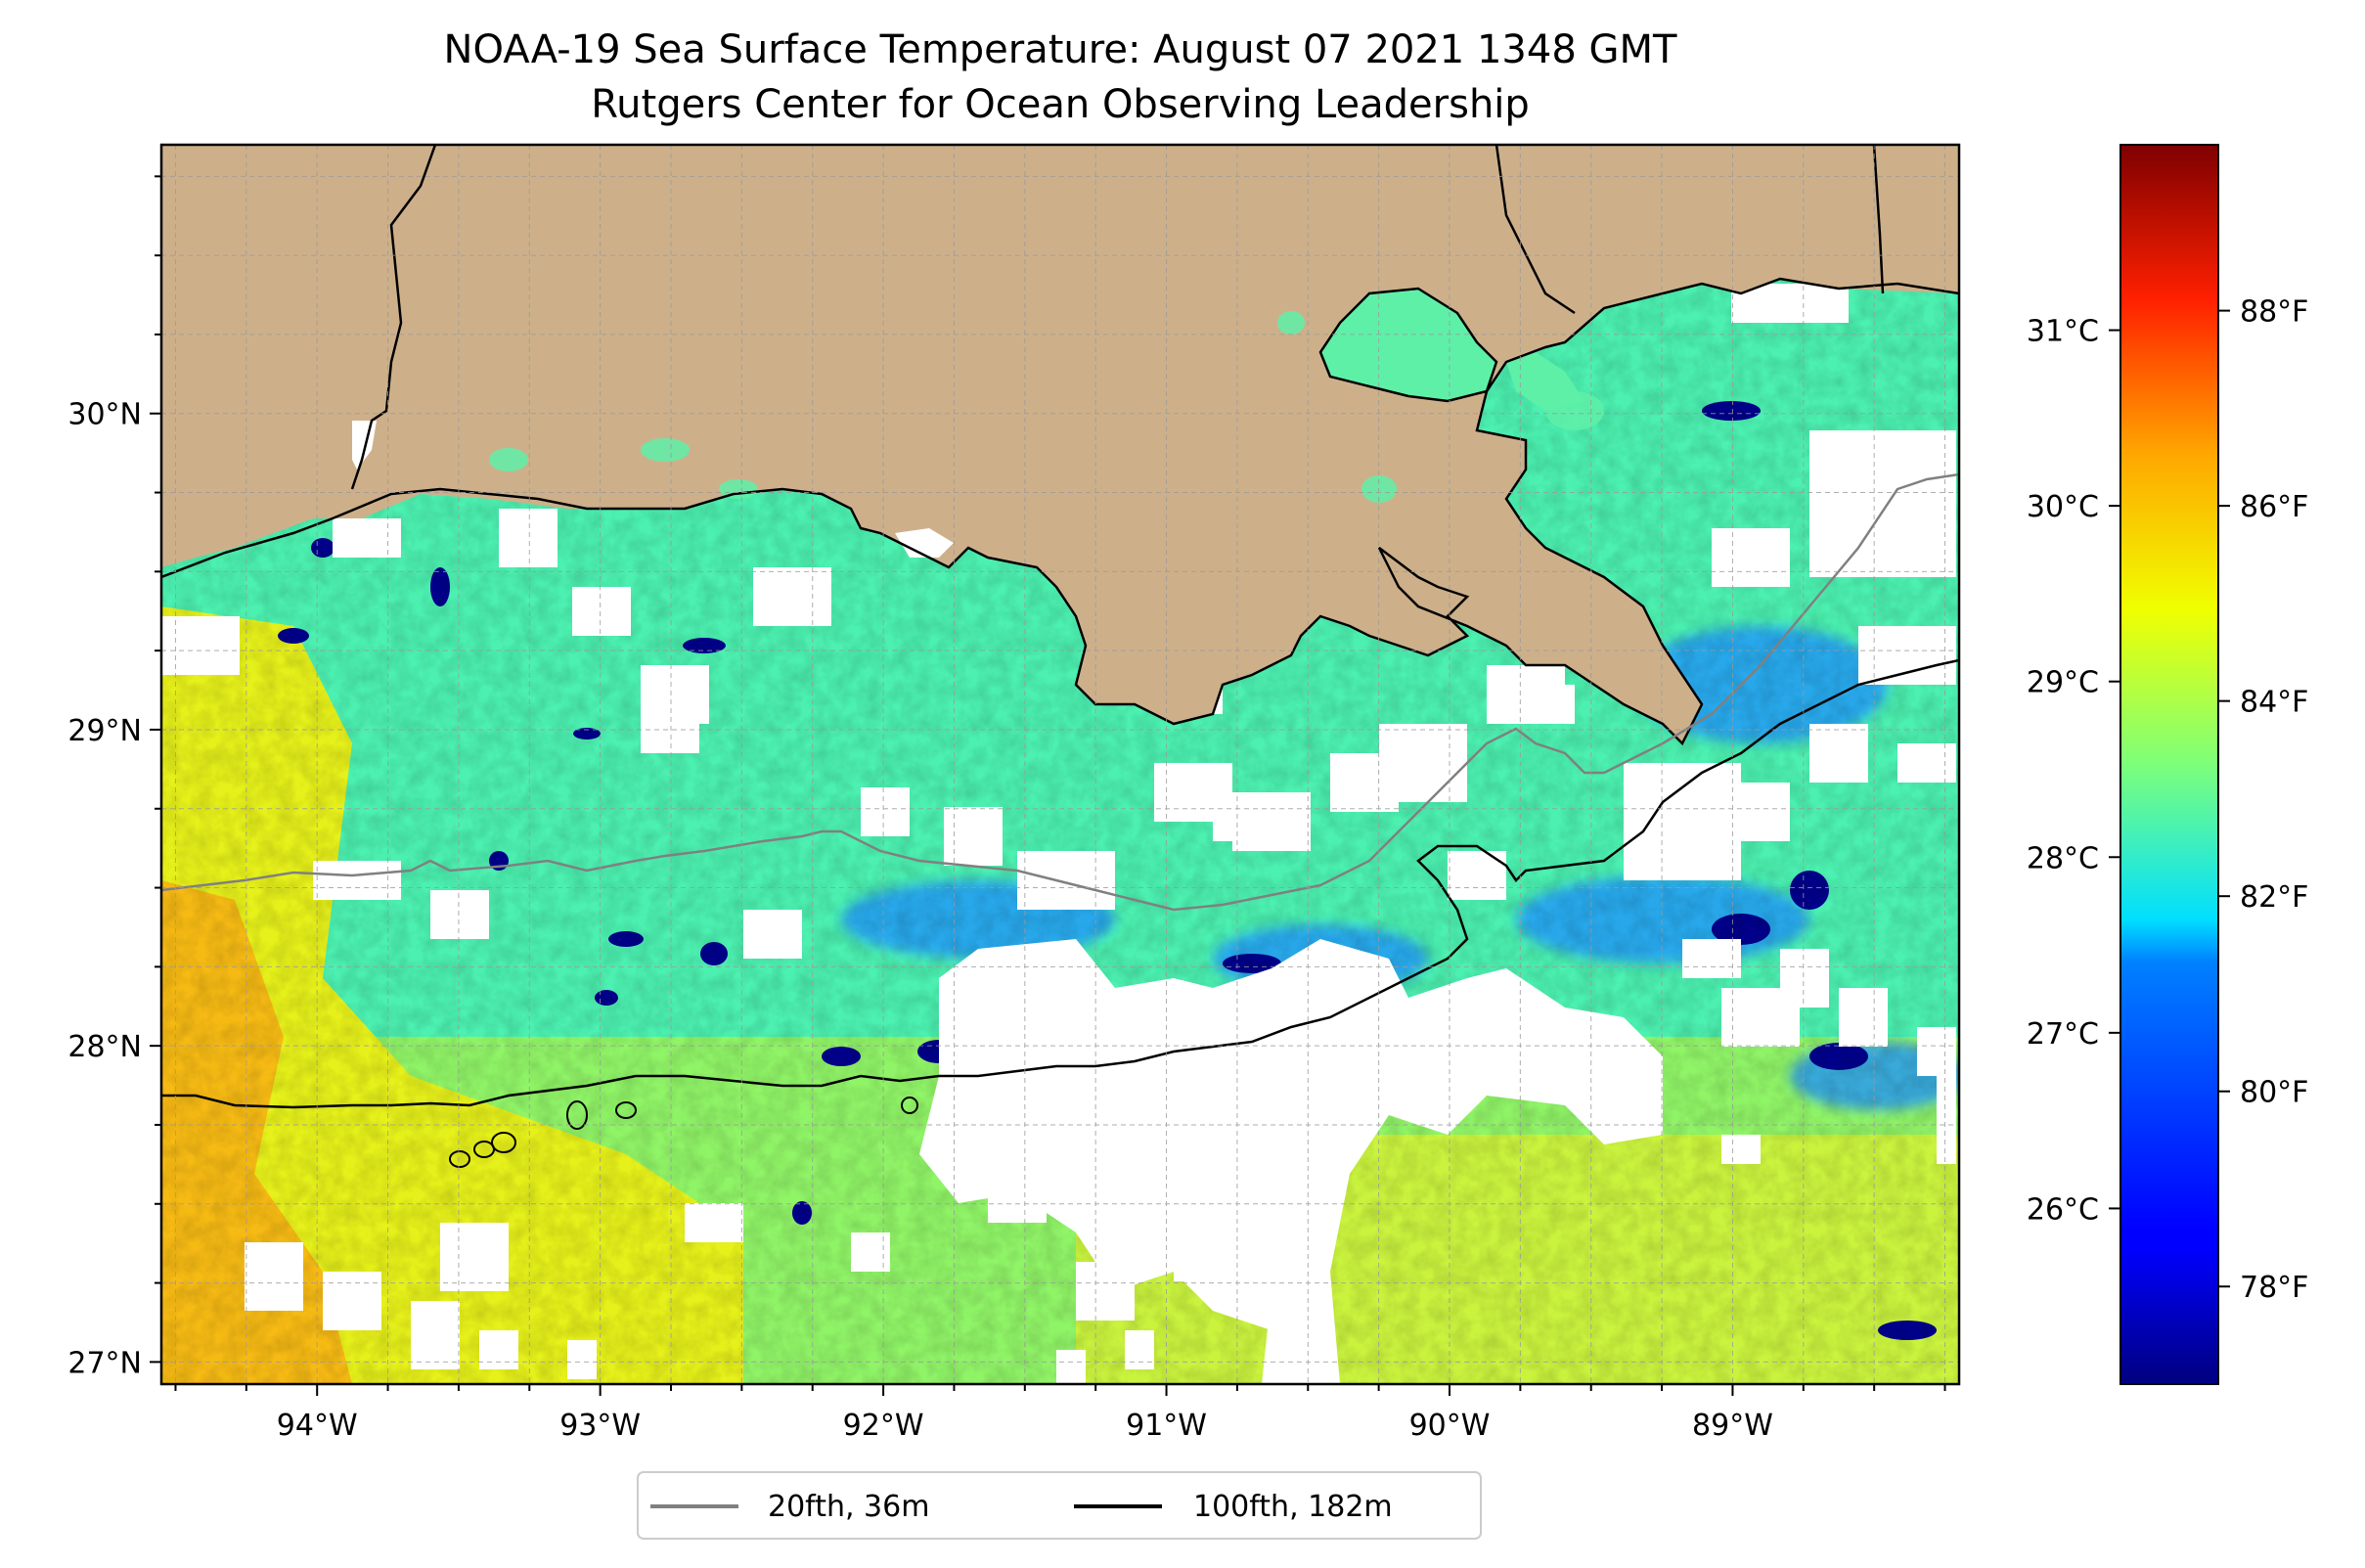 Image resolution: width=2365 pixels, height=1568 pixels. Describe the element at coordinates (1060, 1413) in the screenshot. I see `longitude-axis: 94°W 93°W 92°W 91°W 90°W 89°W` at that location.